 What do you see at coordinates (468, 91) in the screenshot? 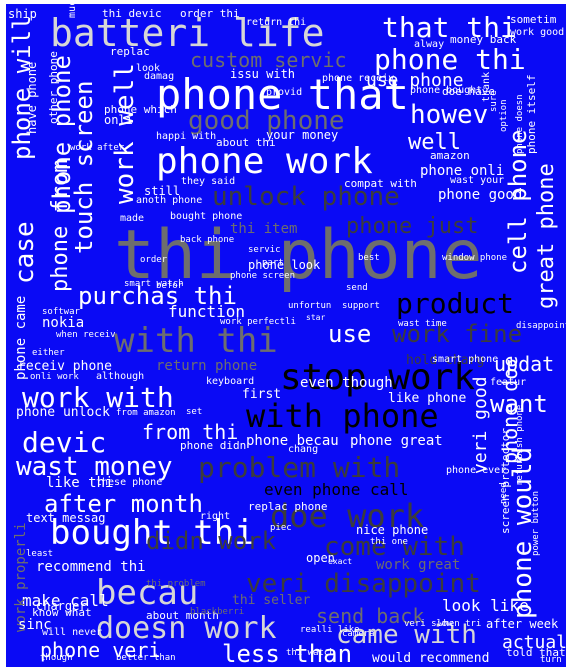
I see `word-doe-have: doe have` at bounding box center [468, 91].